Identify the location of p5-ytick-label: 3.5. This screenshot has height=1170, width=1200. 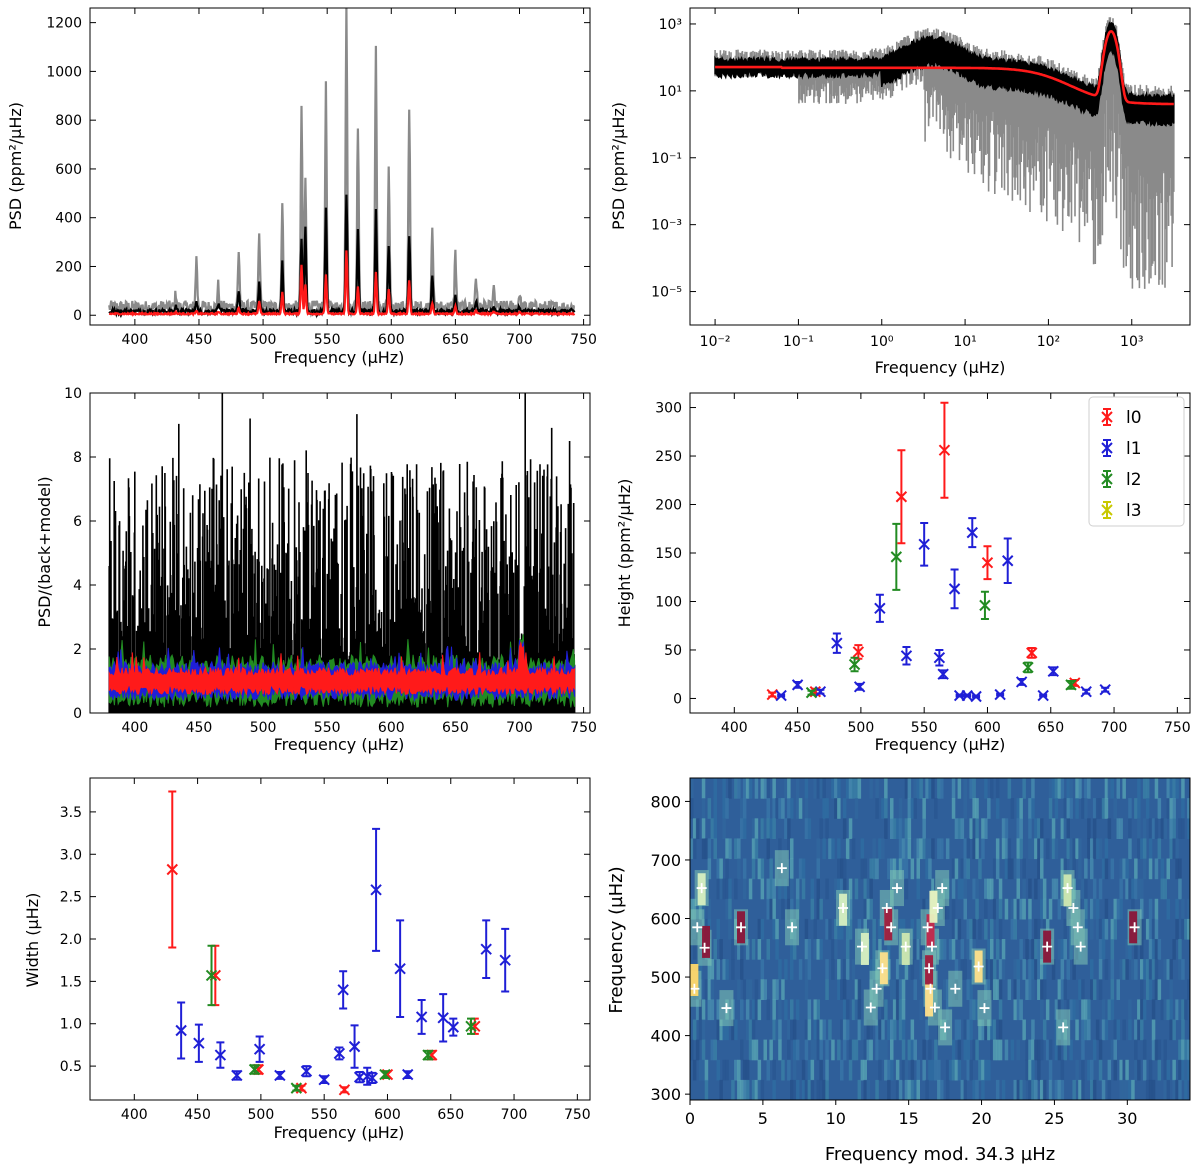
(71, 813).